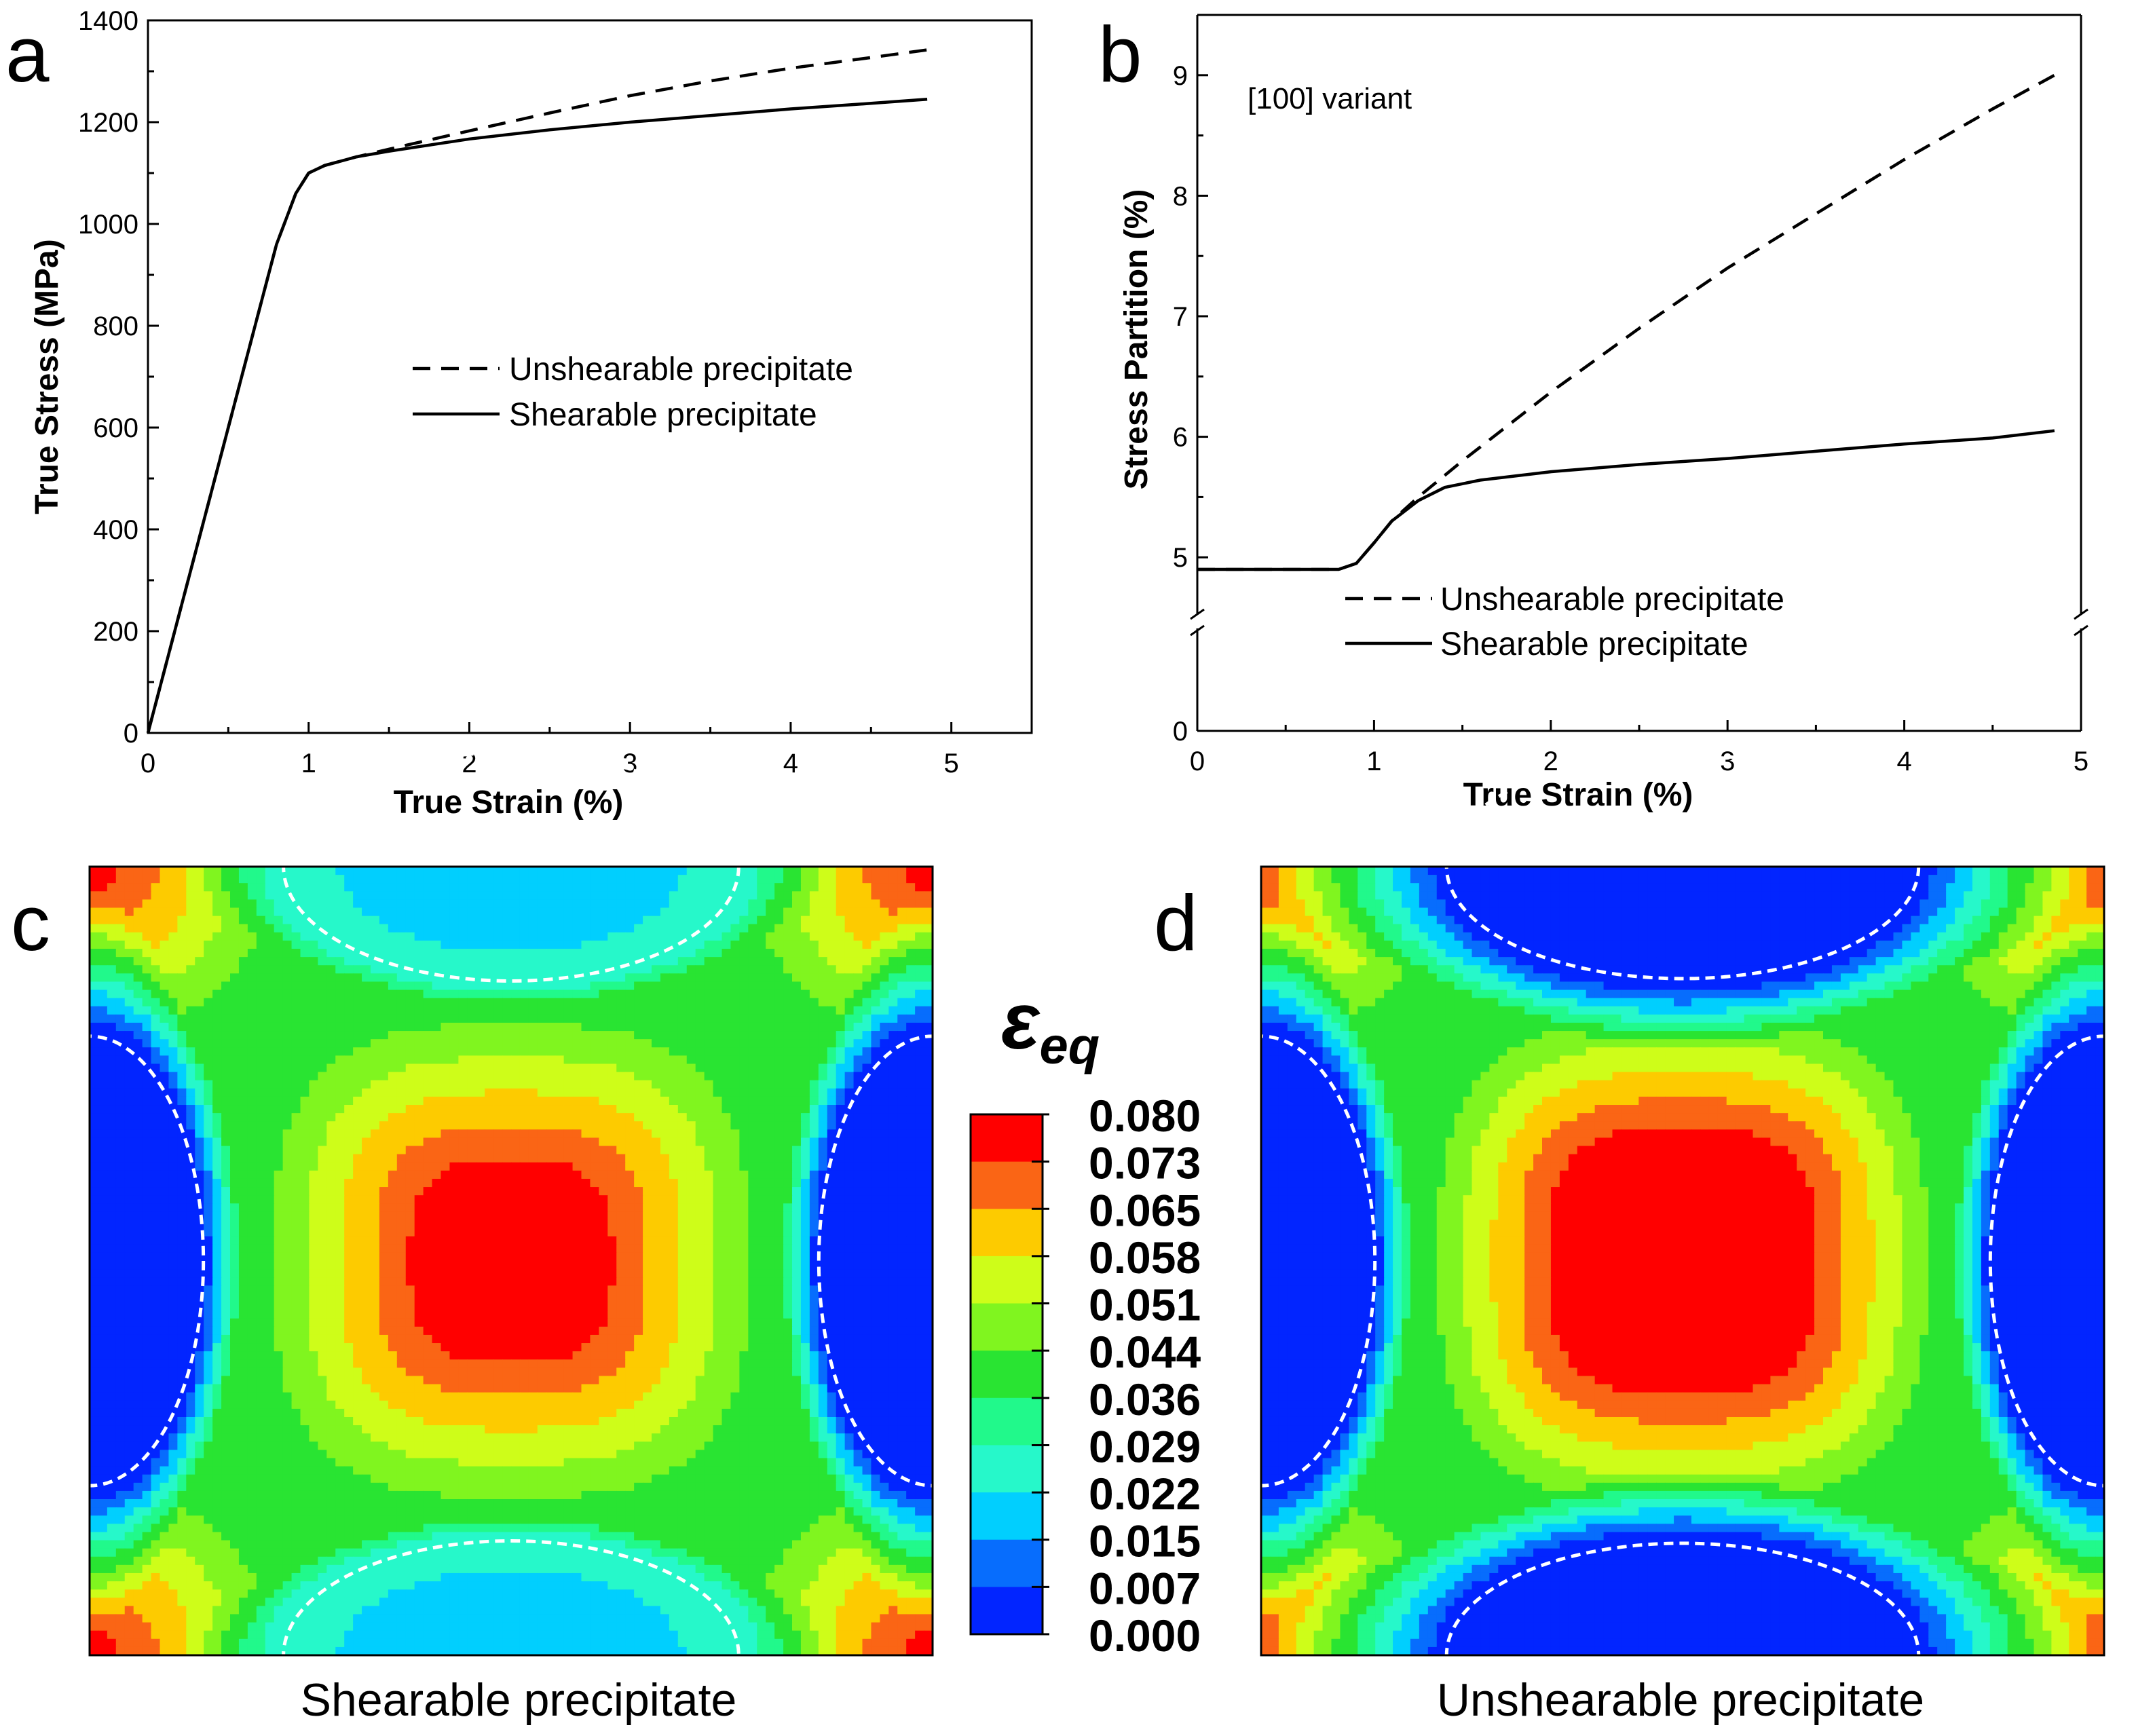  What do you see at coordinates (1594, 644) in the screenshot?
I see `legend-label: Shearable precipitate` at bounding box center [1594, 644].